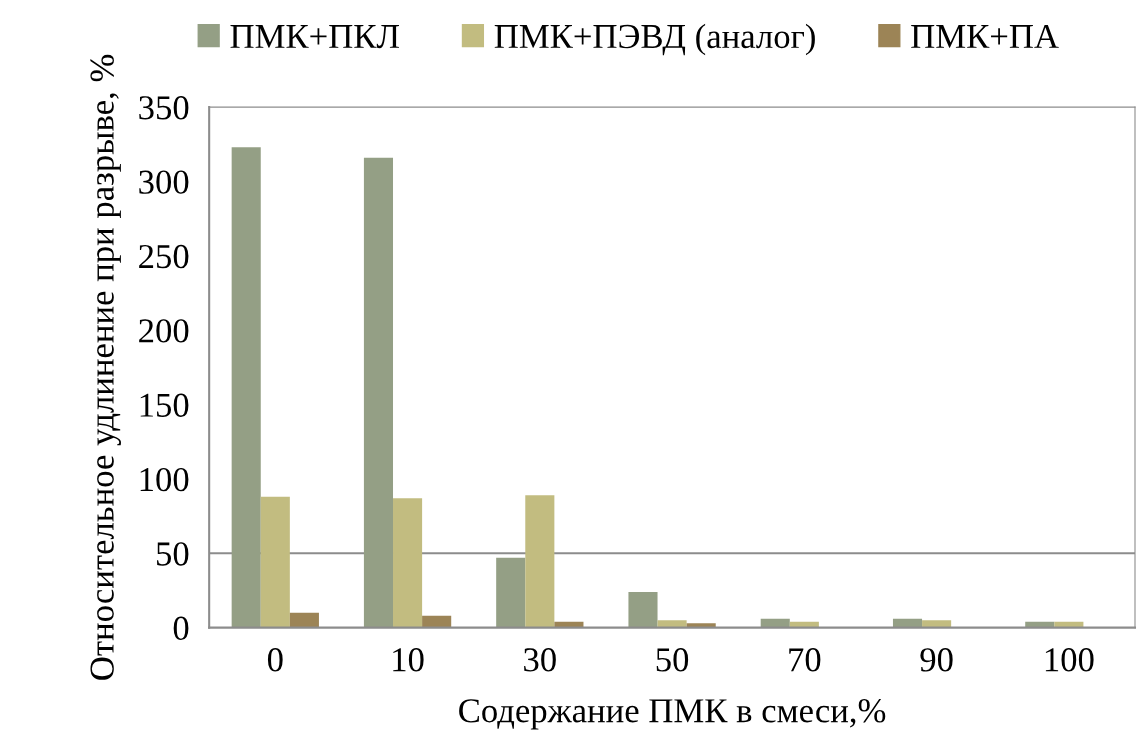  What do you see at coordinates (164, 331) in the screenshot?
I see `y-tick-label: 200` at bounding box center [164, 331].